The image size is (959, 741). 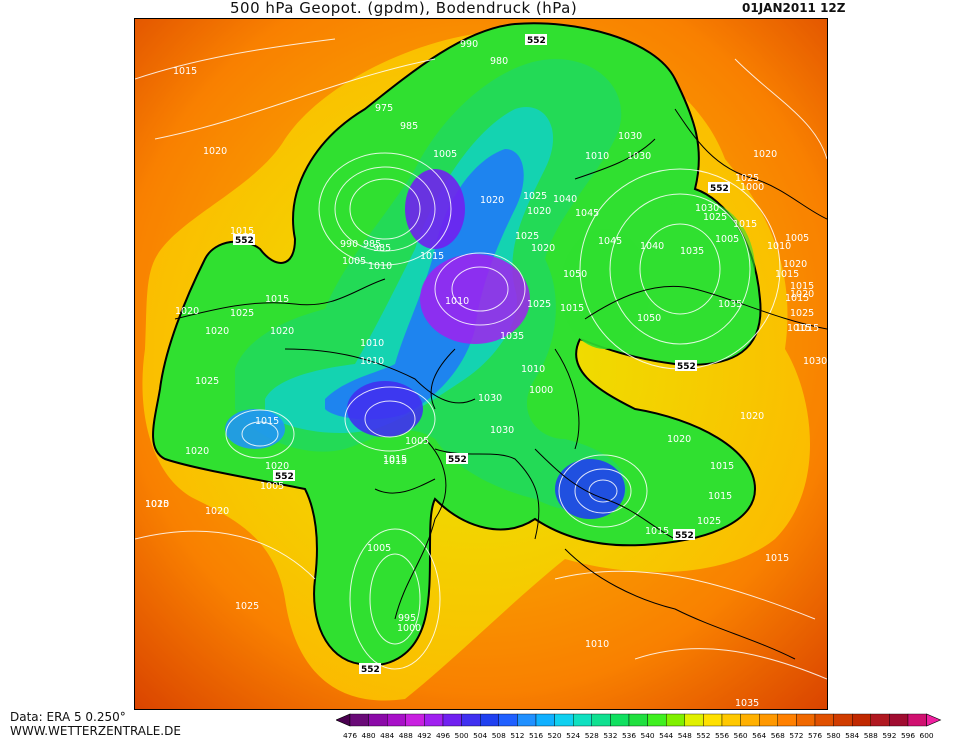 I want to click on colorbar-tick-label: 480, so click(x=369, y=735).